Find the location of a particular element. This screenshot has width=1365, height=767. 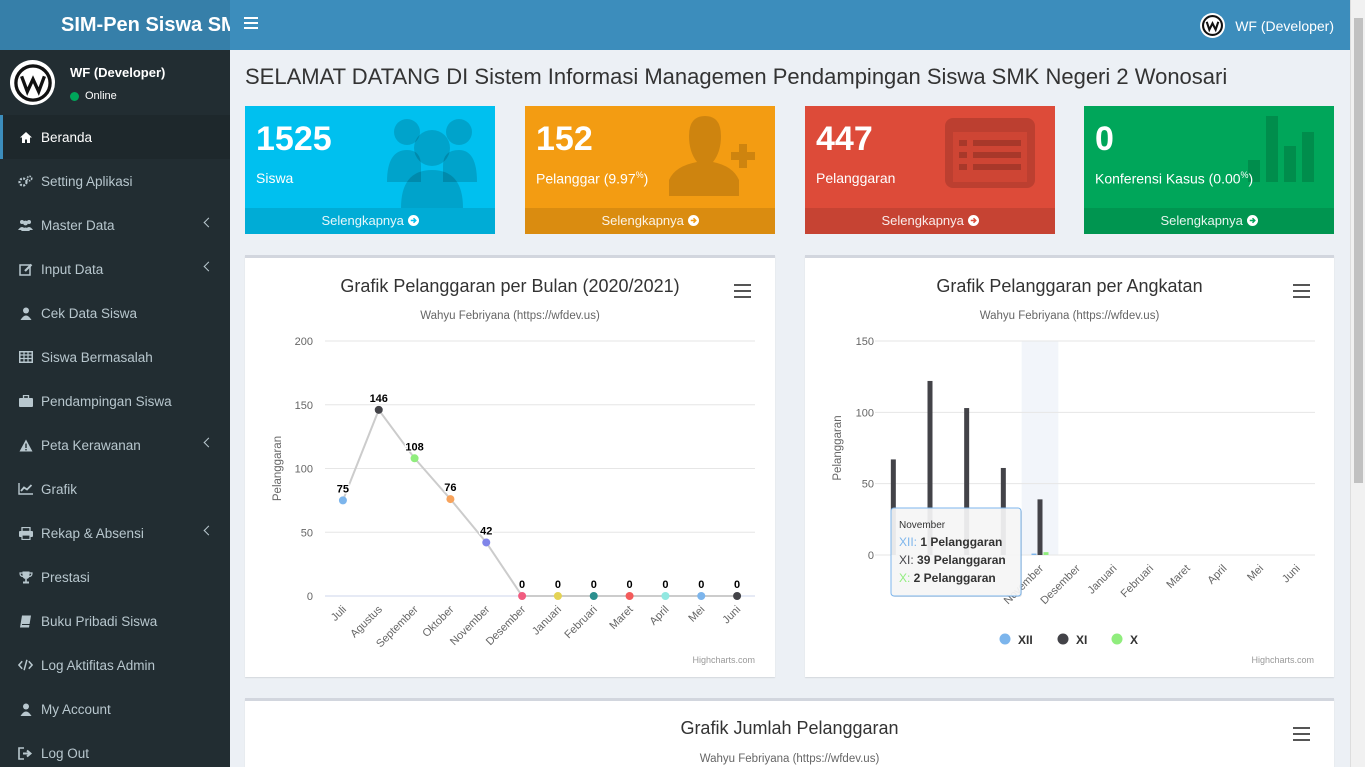

tooltip-row: XII: 1 Pelanggaran is located at coordinates (950, 542).